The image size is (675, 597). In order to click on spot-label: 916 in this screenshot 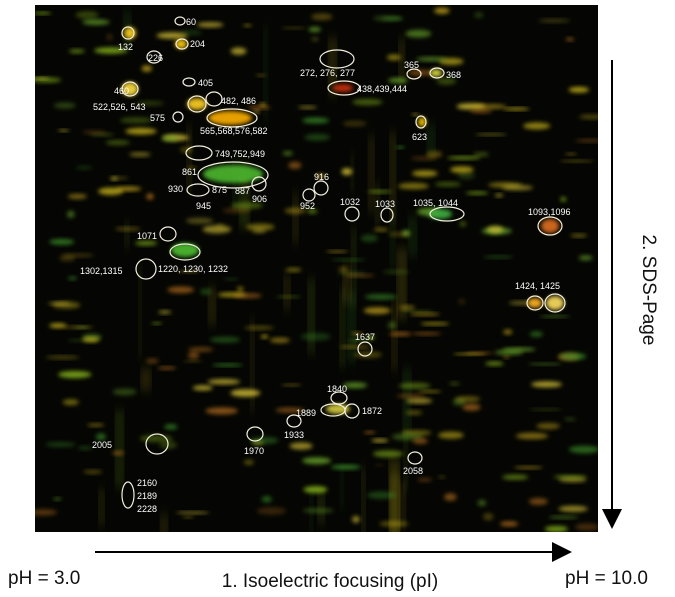, I will do `click(321, 177)`.